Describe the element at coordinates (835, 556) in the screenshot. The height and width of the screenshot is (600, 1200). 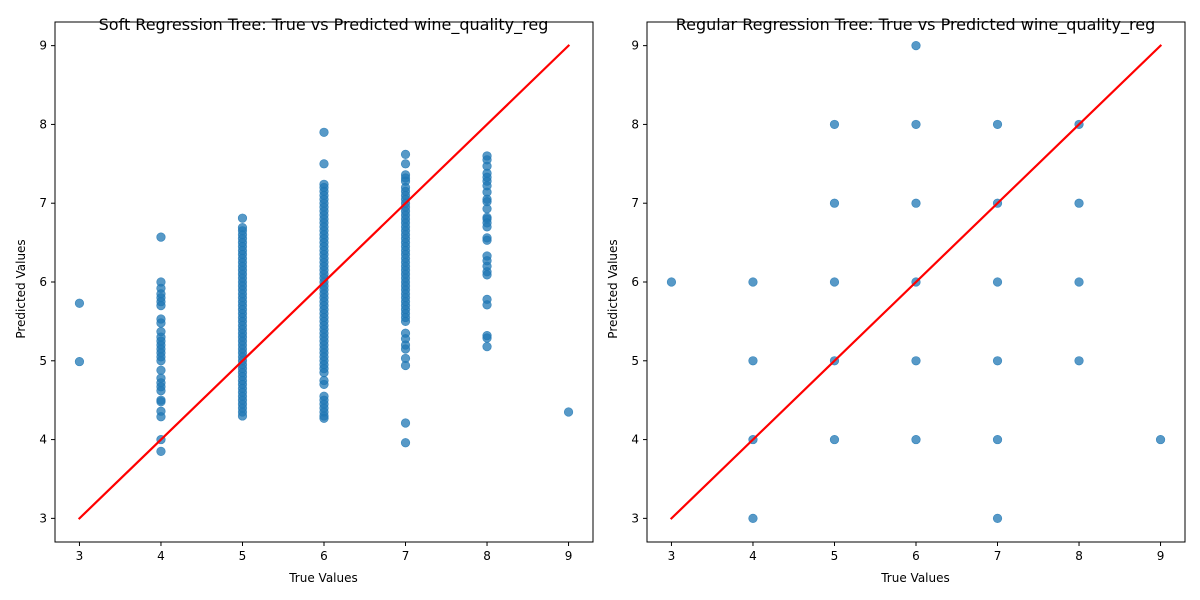
I see `regular-tree-x-tick-label: 5` at that location.